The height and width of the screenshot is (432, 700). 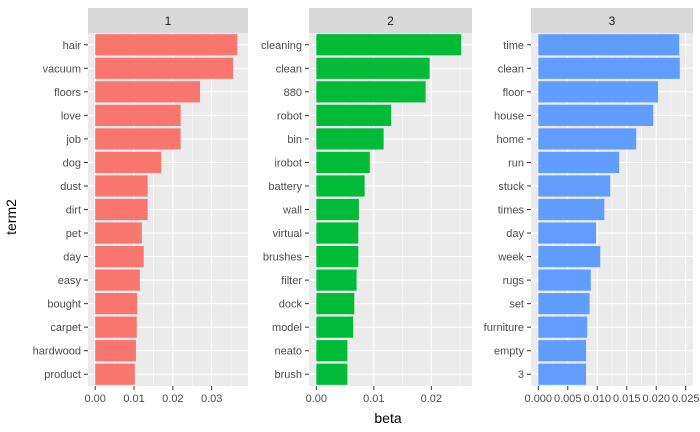 What do you see at coordinates (598, 92) in the screenshot?
I see `bar-floor` at bounding box center [598, 92].